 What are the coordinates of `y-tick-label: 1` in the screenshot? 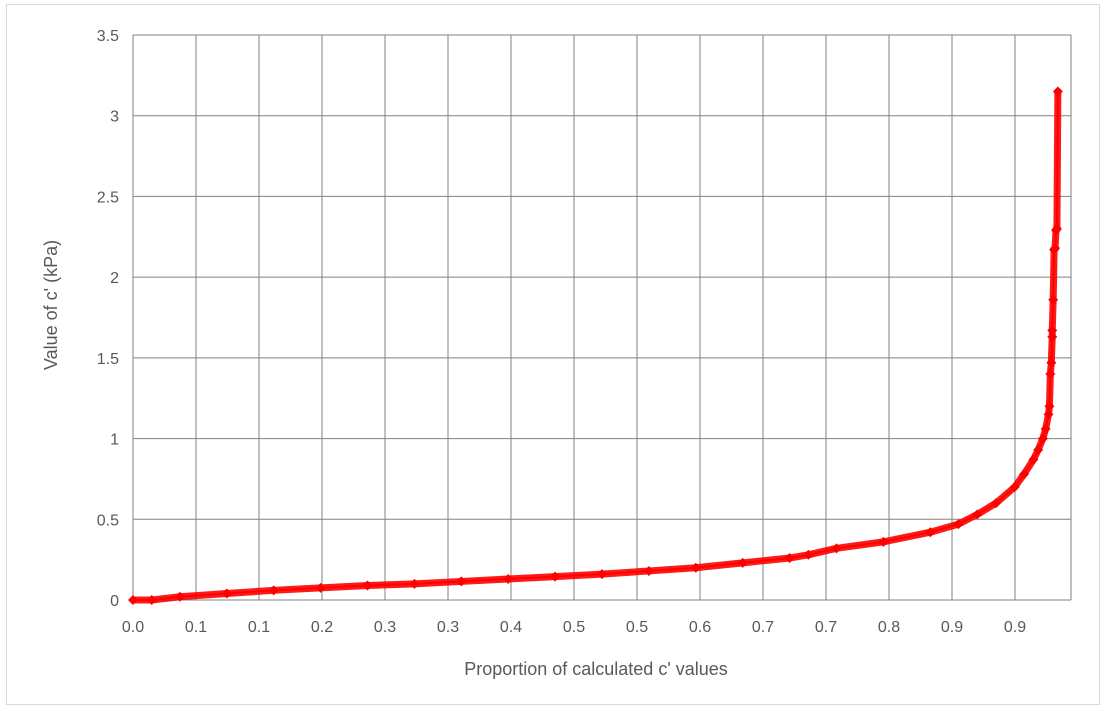 It's located at (114, 440).